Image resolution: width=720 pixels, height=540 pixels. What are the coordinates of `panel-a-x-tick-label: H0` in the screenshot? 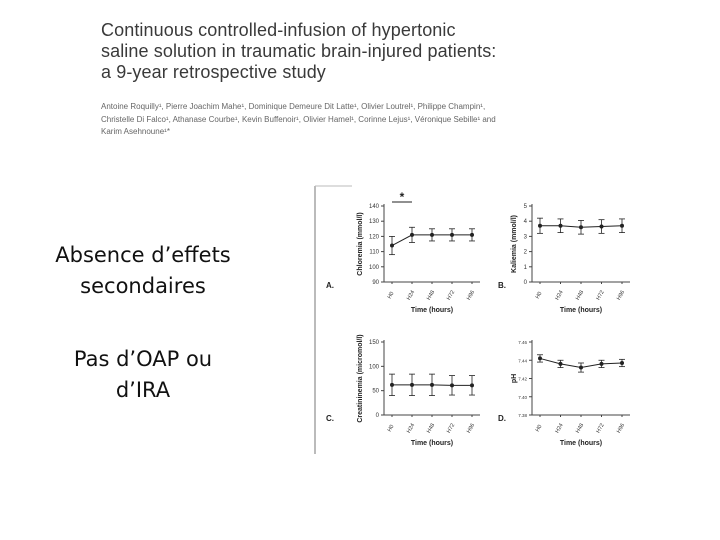 It's located at (391, 295).